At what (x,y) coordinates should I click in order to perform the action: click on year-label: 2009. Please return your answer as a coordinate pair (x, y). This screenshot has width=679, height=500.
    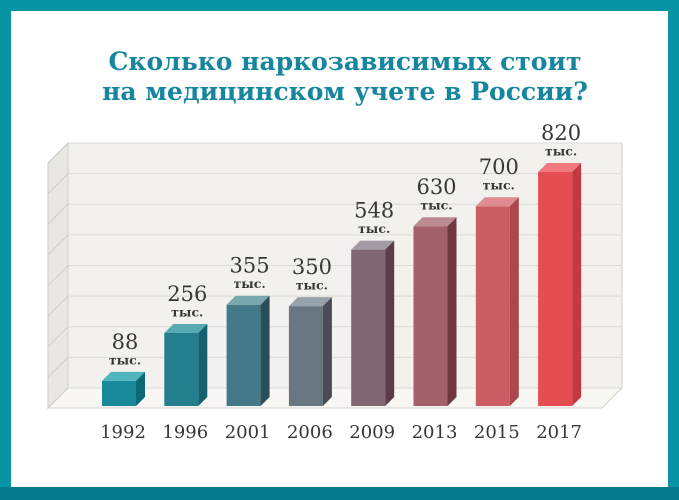
    Looking at the image, I should click on (372, 432).